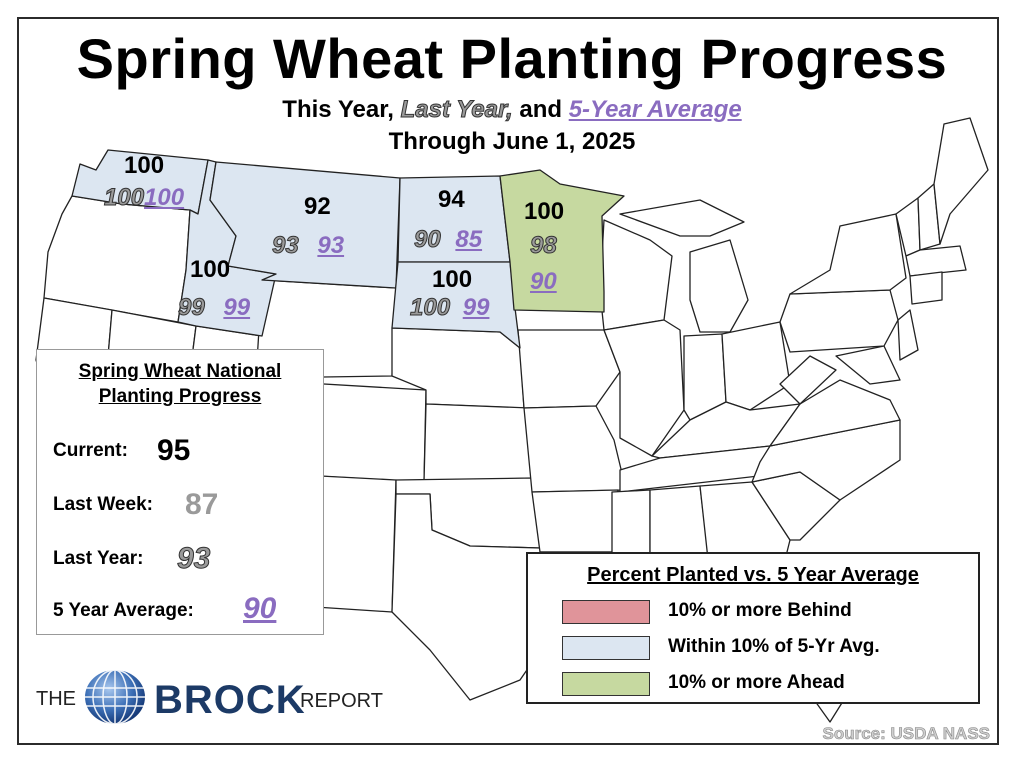 The image size is (1024, 768). I want to click on legend-swatch-behind, so click(606, 612).